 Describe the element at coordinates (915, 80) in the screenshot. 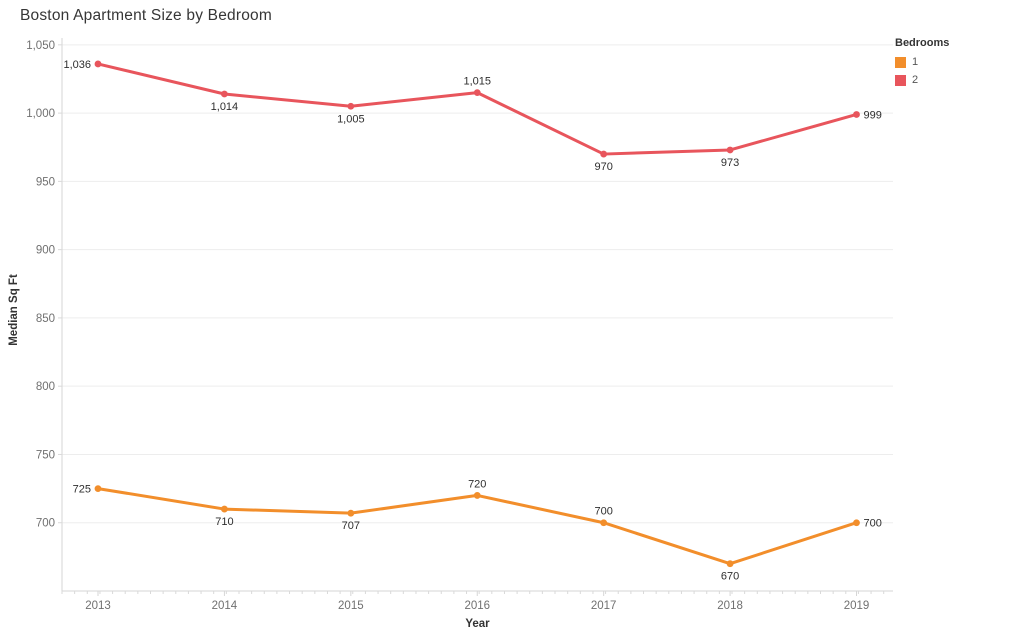

I see `legend-item-label: 2` at that location.